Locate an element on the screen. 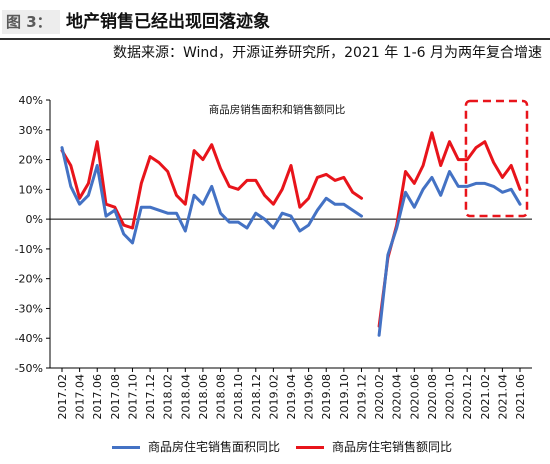 The width and height of the screenshot is (550, 464). x-tick-label: 2017.02 is located at coordinates (62, 397).